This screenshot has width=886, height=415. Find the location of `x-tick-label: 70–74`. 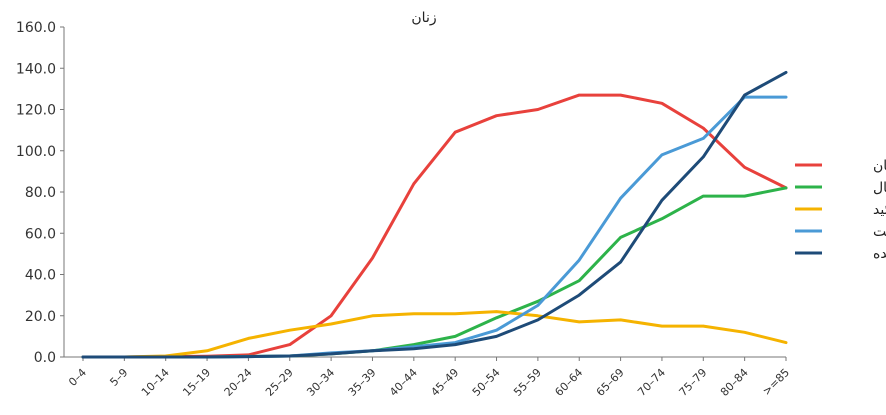

x-tick-label: 70–74 is located at coordinates (651, 382).